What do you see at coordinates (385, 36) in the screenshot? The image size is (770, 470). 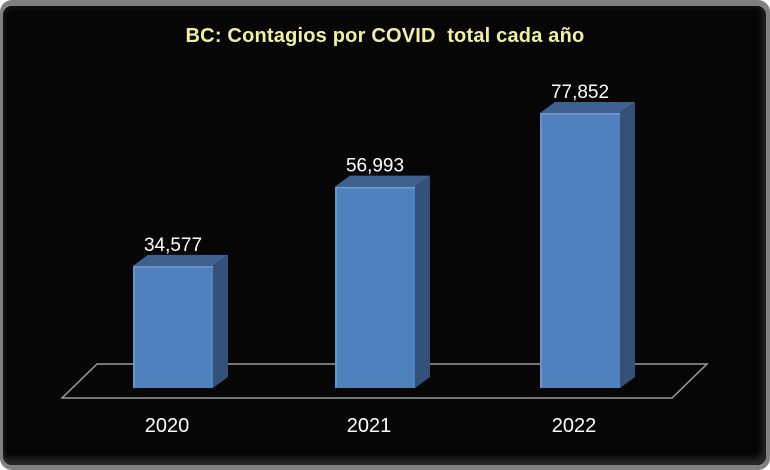 I see `chart-title: BC: Contagios por COVID total cada año` at bounding box center [385, 36].